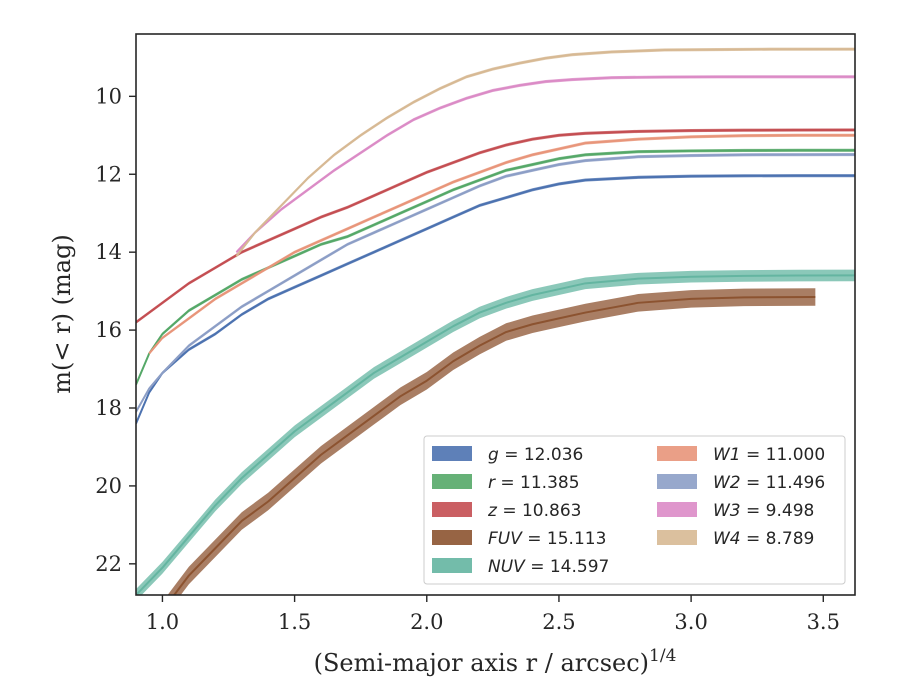  I want to click on legend-item-w2: W2 = 11.496, so click(741, 483).